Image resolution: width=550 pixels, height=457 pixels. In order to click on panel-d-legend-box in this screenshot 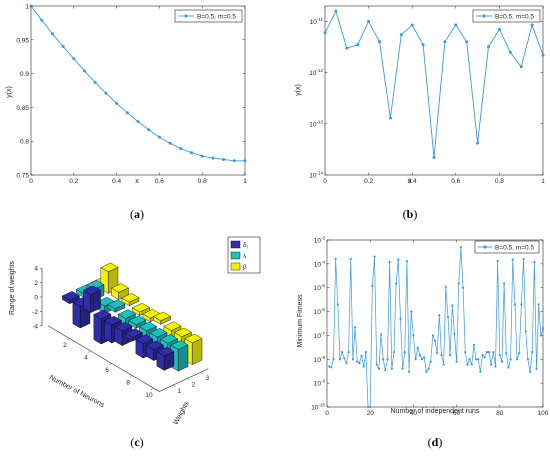, I will do `click(507, 247)`.